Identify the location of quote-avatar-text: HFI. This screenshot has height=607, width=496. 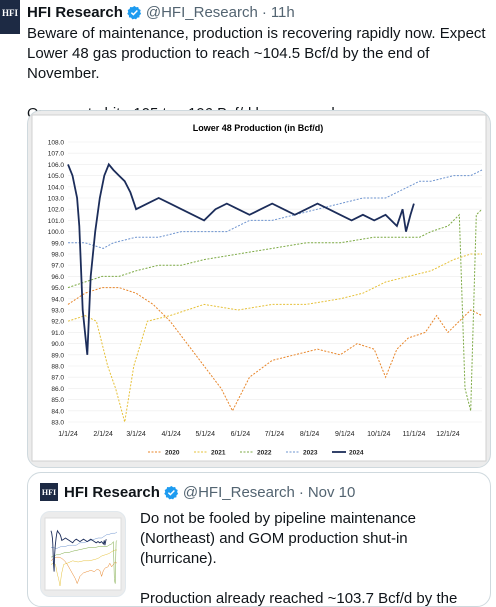
(49, 492).